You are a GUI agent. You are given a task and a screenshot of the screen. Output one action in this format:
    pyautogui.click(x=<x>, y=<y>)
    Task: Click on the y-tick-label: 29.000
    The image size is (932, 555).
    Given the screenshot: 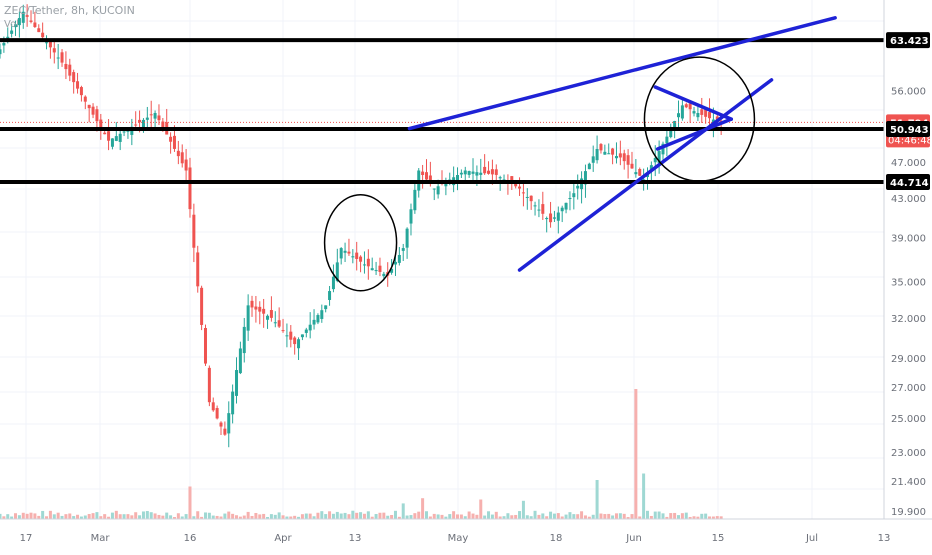 What is the action you would take?
    pyautogui.click(x=908, y=359)
    